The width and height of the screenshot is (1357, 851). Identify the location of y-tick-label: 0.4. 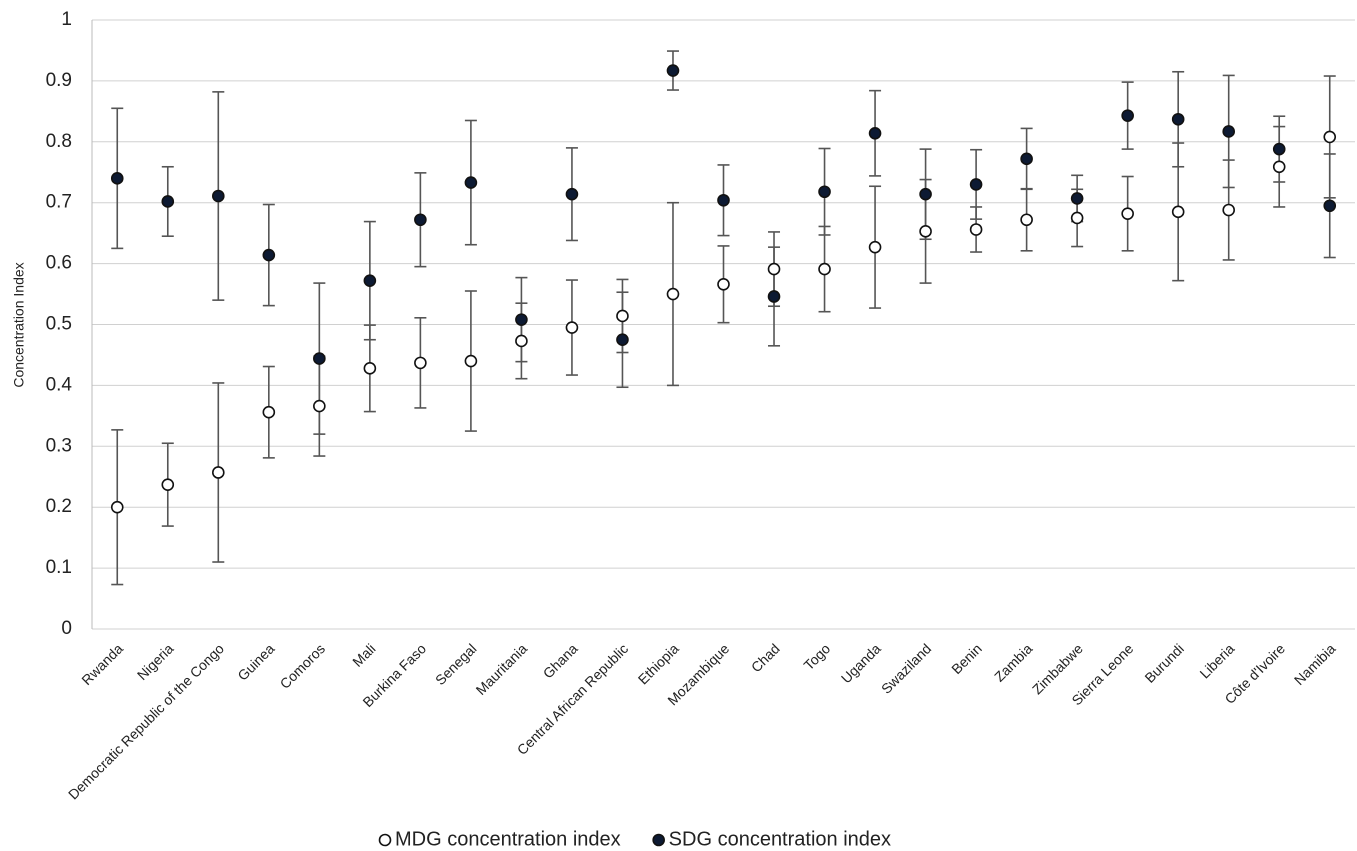
(59, 384).